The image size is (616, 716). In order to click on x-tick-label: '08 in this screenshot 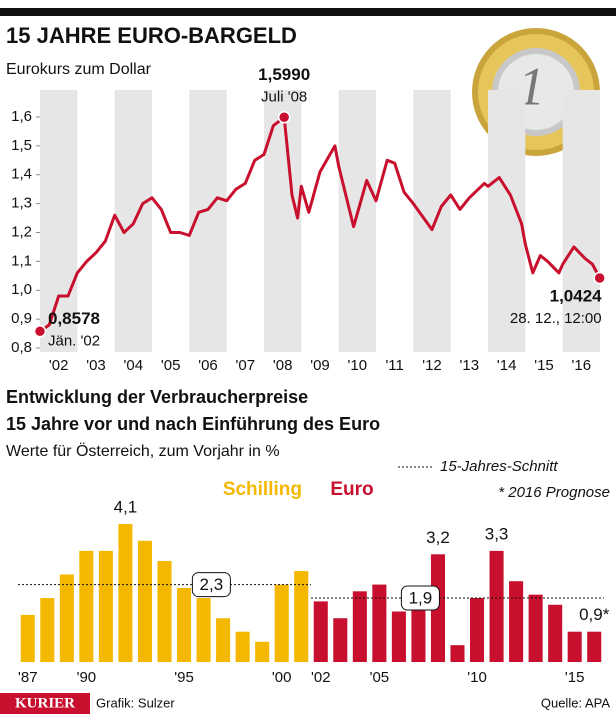, I will do `click(283, 365)`.